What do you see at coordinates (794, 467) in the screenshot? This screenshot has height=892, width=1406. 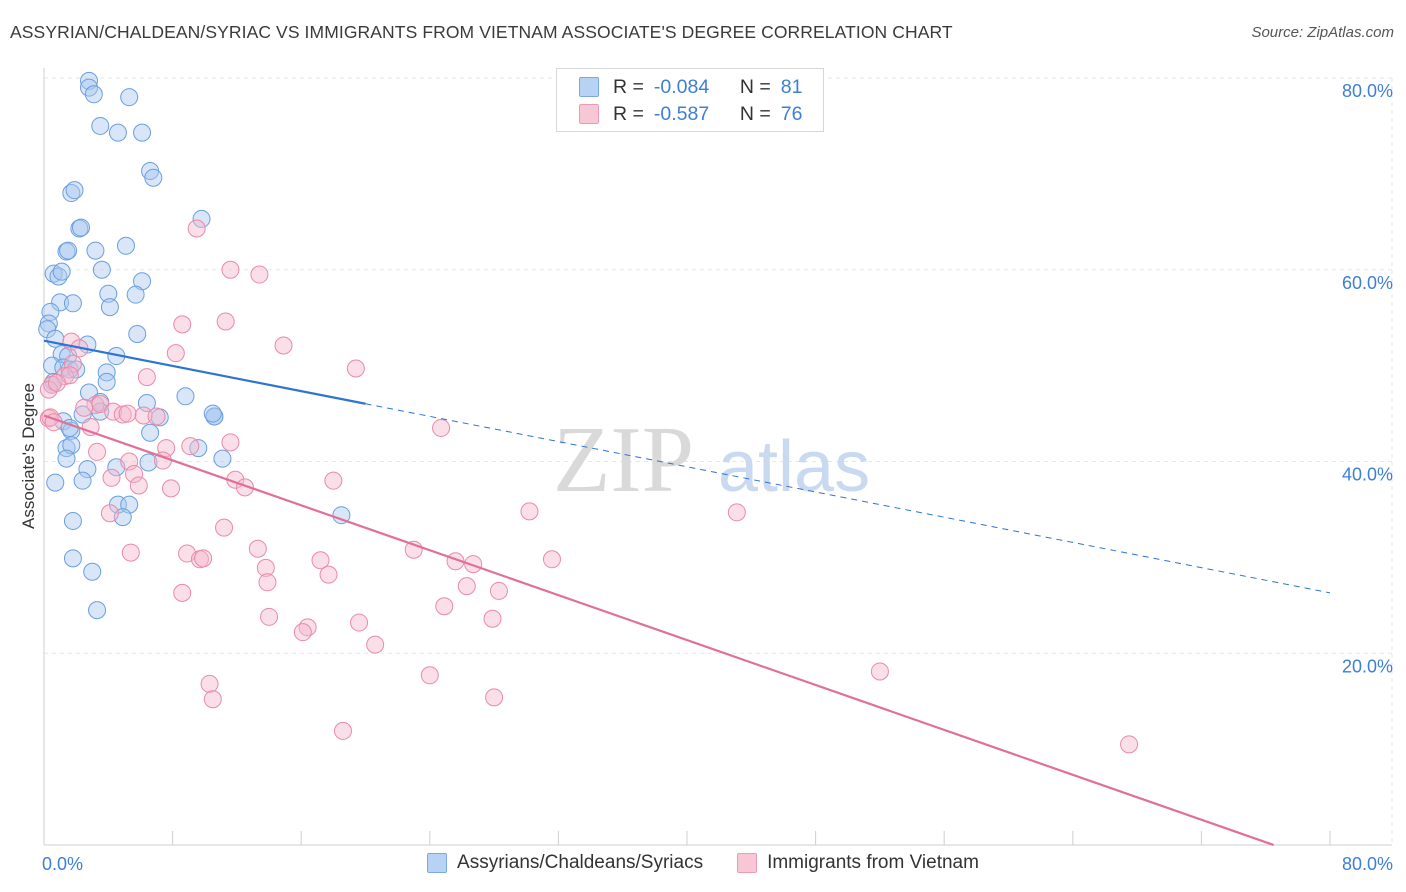 I see `watermark-atlas: atlas` at bounding box center [794, 467].